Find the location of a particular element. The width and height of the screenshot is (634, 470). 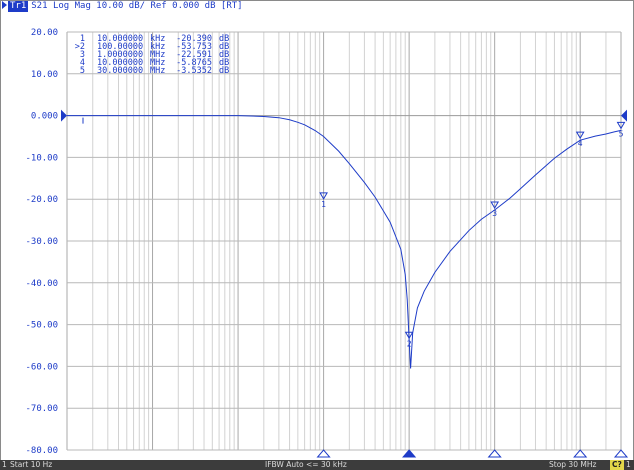

channel-number: 1 is located at coordinates (4, 464).